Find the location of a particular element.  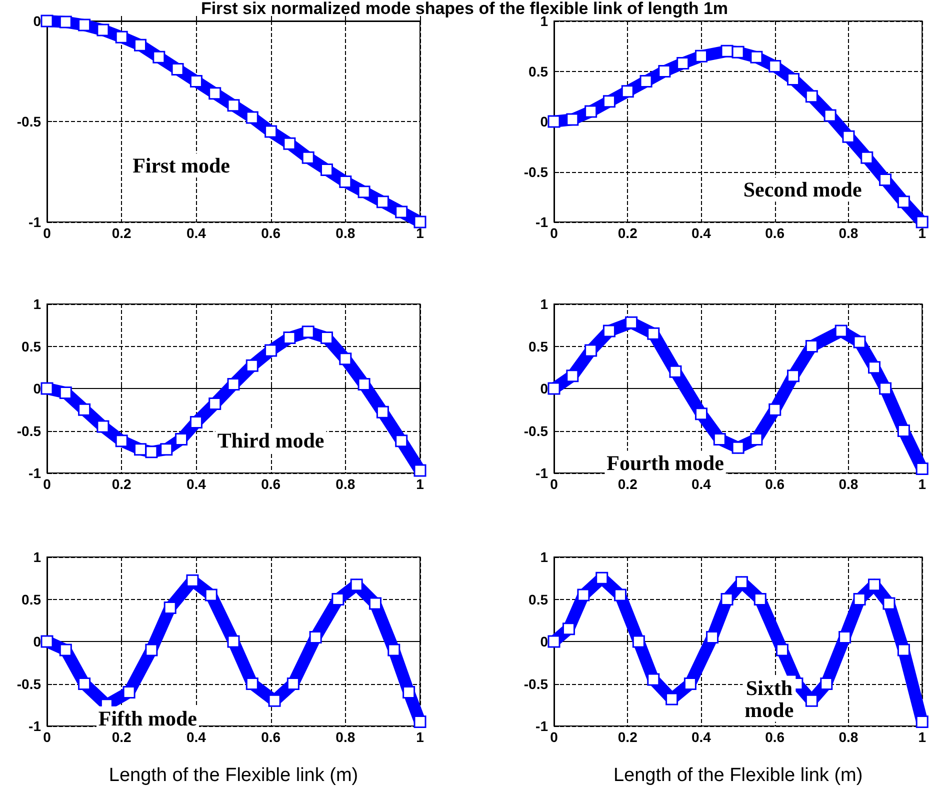

x-tick-label: 0.2 is located at coordinates (122, 484).